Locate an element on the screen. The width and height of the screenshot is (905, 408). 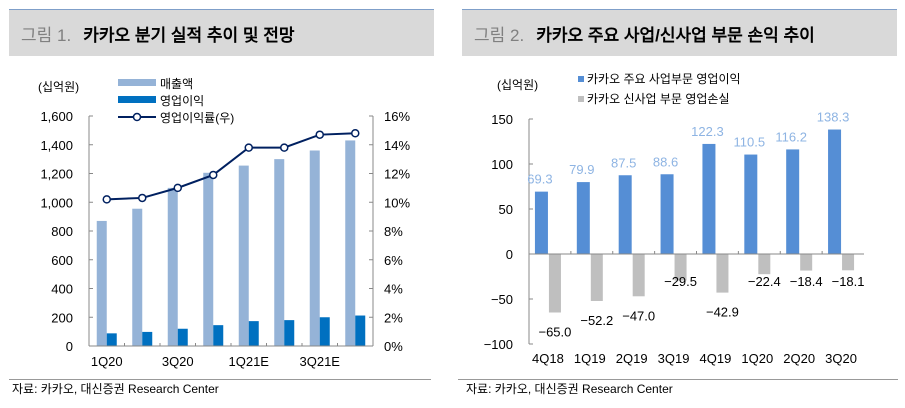
legend-label-core-profit: 카카오 주요 사업부문 영업이익 is located at coordinates (664, 79).